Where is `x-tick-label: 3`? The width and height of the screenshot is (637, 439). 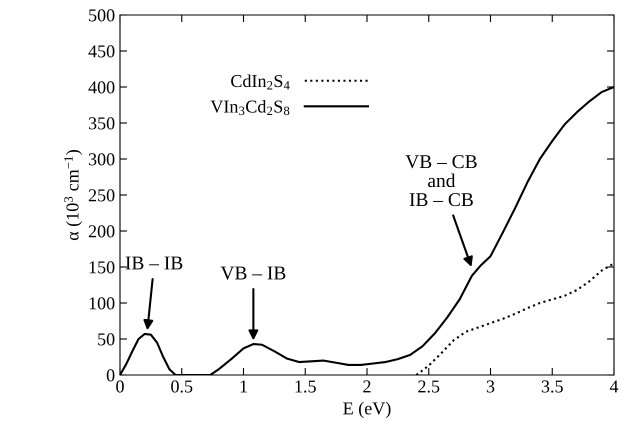
x-tick-label: 3 is located at coordinates (490, 386).